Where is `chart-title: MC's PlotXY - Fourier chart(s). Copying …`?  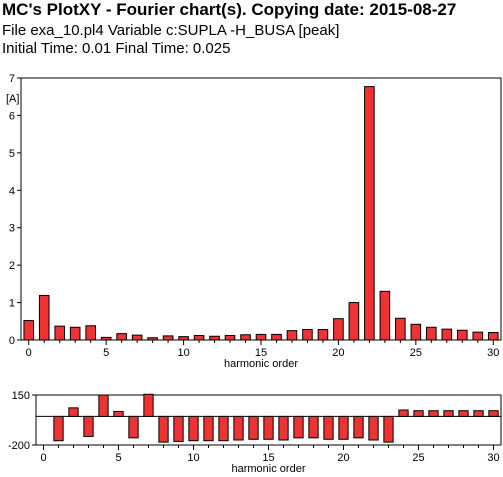 chart-title: MC's PlotXY - Fourier chart(s). Copying … is located at coordinates (229, 9).